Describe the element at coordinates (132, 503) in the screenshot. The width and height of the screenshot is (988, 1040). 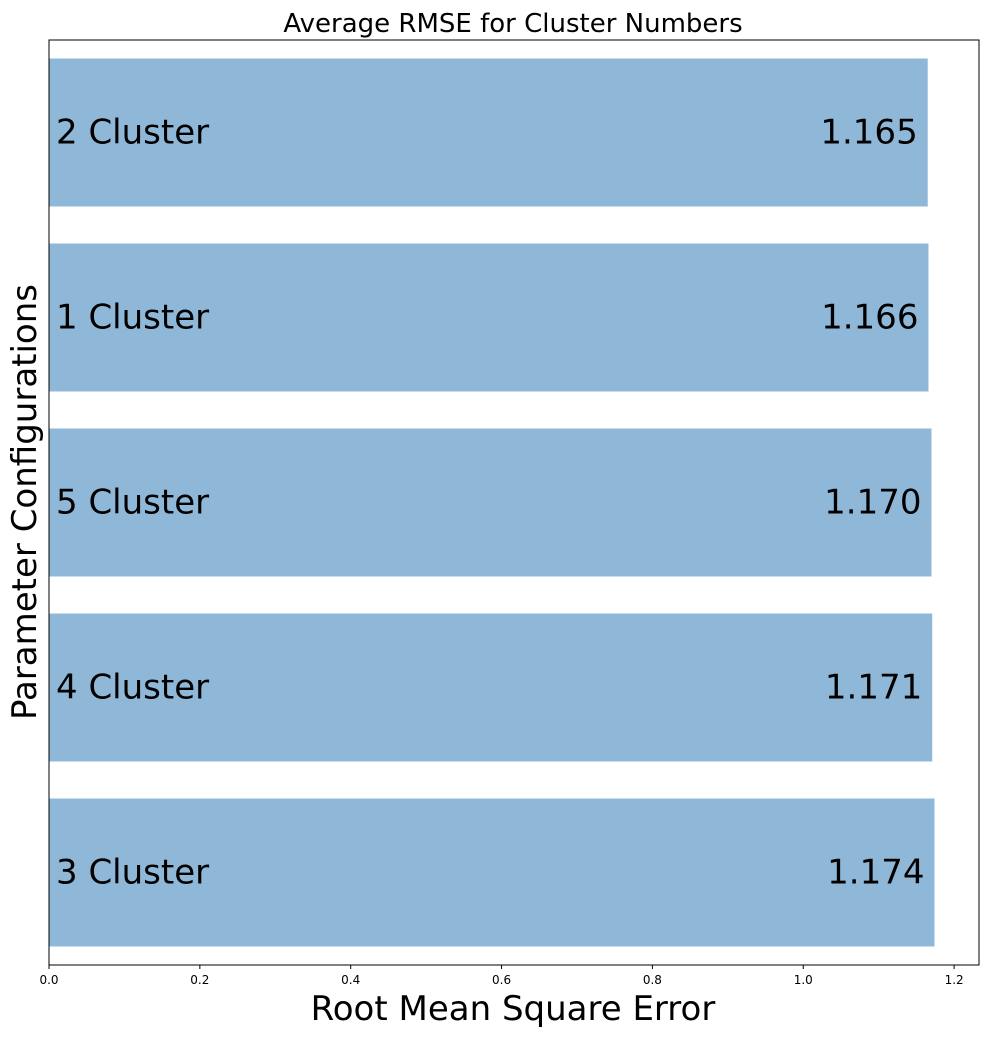
I see `bar-category-label: 5 Cluster` at that location.